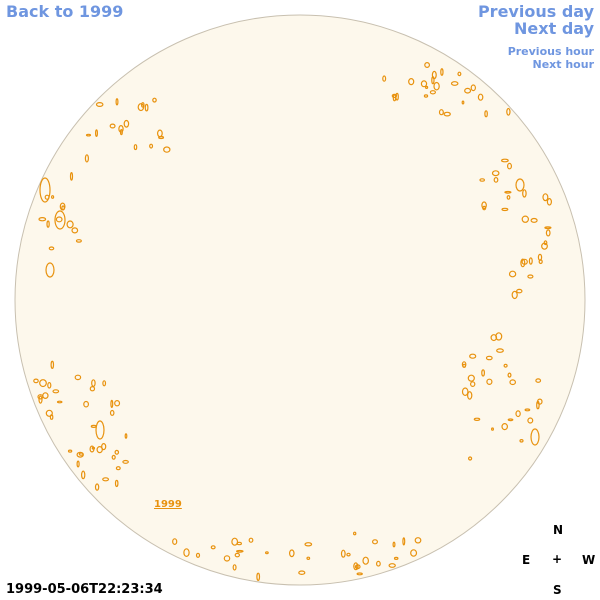 Image resolution: width=600 pixels, height=600 pixels. Describe the element at coordinates (168, 504) in the screenshot. I see `region-label-link: 1999` at that location.